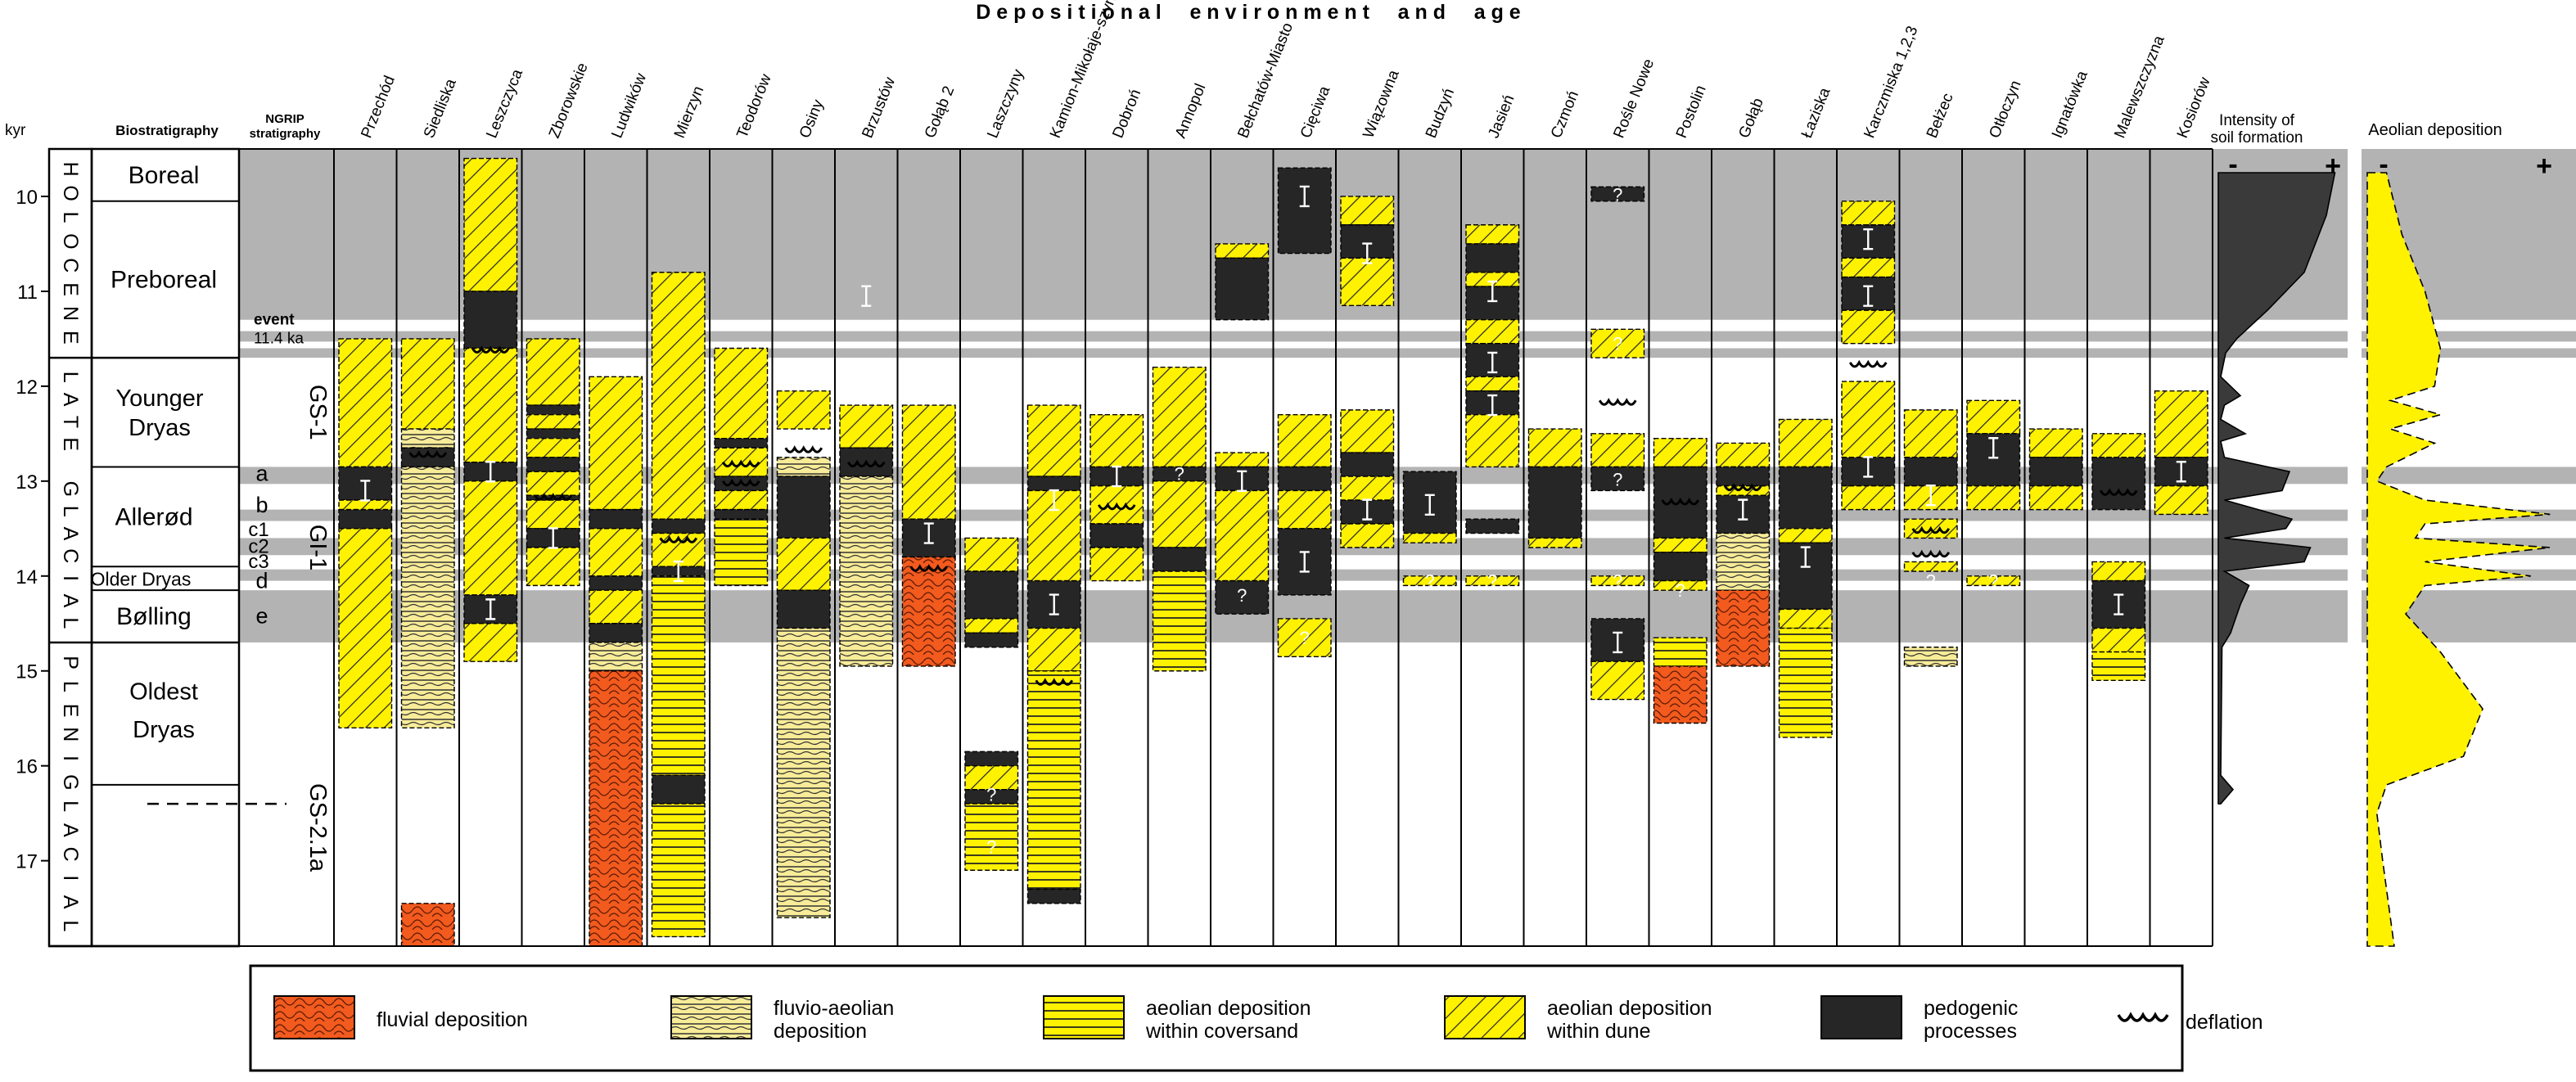  Describe the element at coordinates (629, 105) in the screenshot. I see `site-label: Ludwików` at that location.